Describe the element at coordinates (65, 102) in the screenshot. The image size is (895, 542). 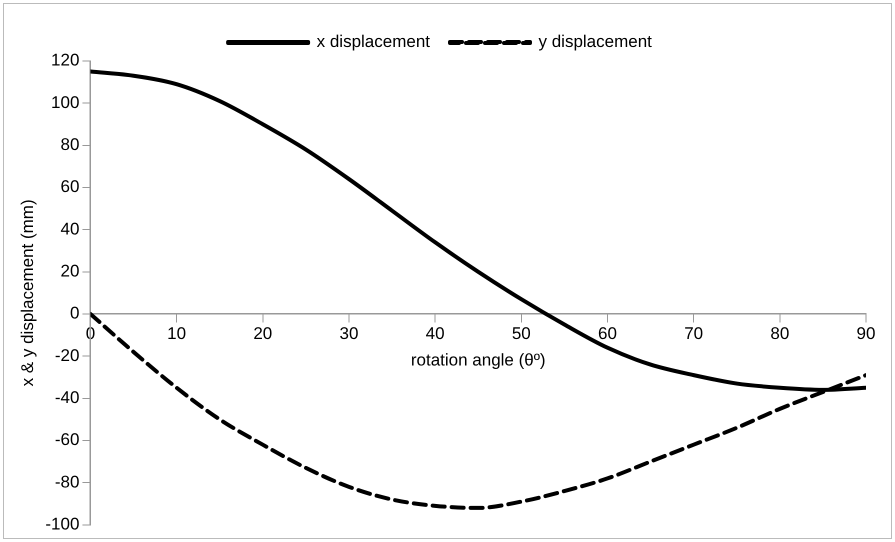
I see `y-tick-label: 100` at that location.